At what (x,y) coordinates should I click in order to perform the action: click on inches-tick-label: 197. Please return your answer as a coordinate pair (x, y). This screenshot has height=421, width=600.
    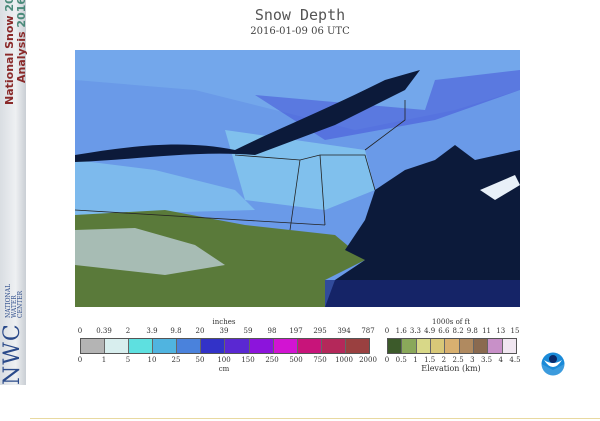
    Looking at the image, I should click on (296, 331).